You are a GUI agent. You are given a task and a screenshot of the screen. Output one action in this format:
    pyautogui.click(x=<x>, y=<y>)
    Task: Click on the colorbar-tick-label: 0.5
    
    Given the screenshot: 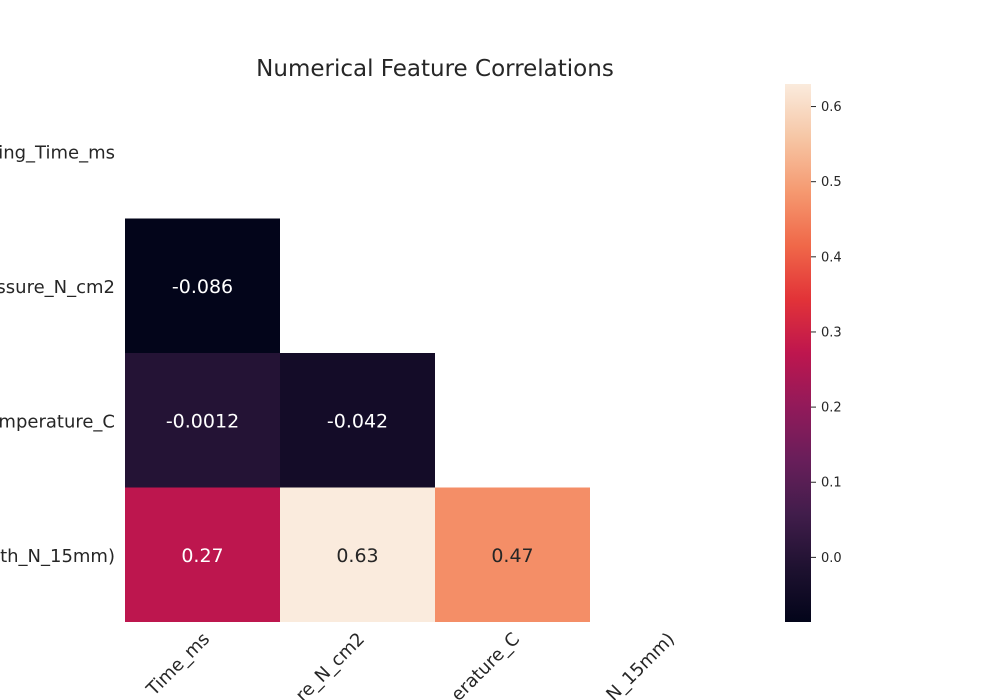 What is the action you would take?
    pyautogui.click(x=831, y=182)
    